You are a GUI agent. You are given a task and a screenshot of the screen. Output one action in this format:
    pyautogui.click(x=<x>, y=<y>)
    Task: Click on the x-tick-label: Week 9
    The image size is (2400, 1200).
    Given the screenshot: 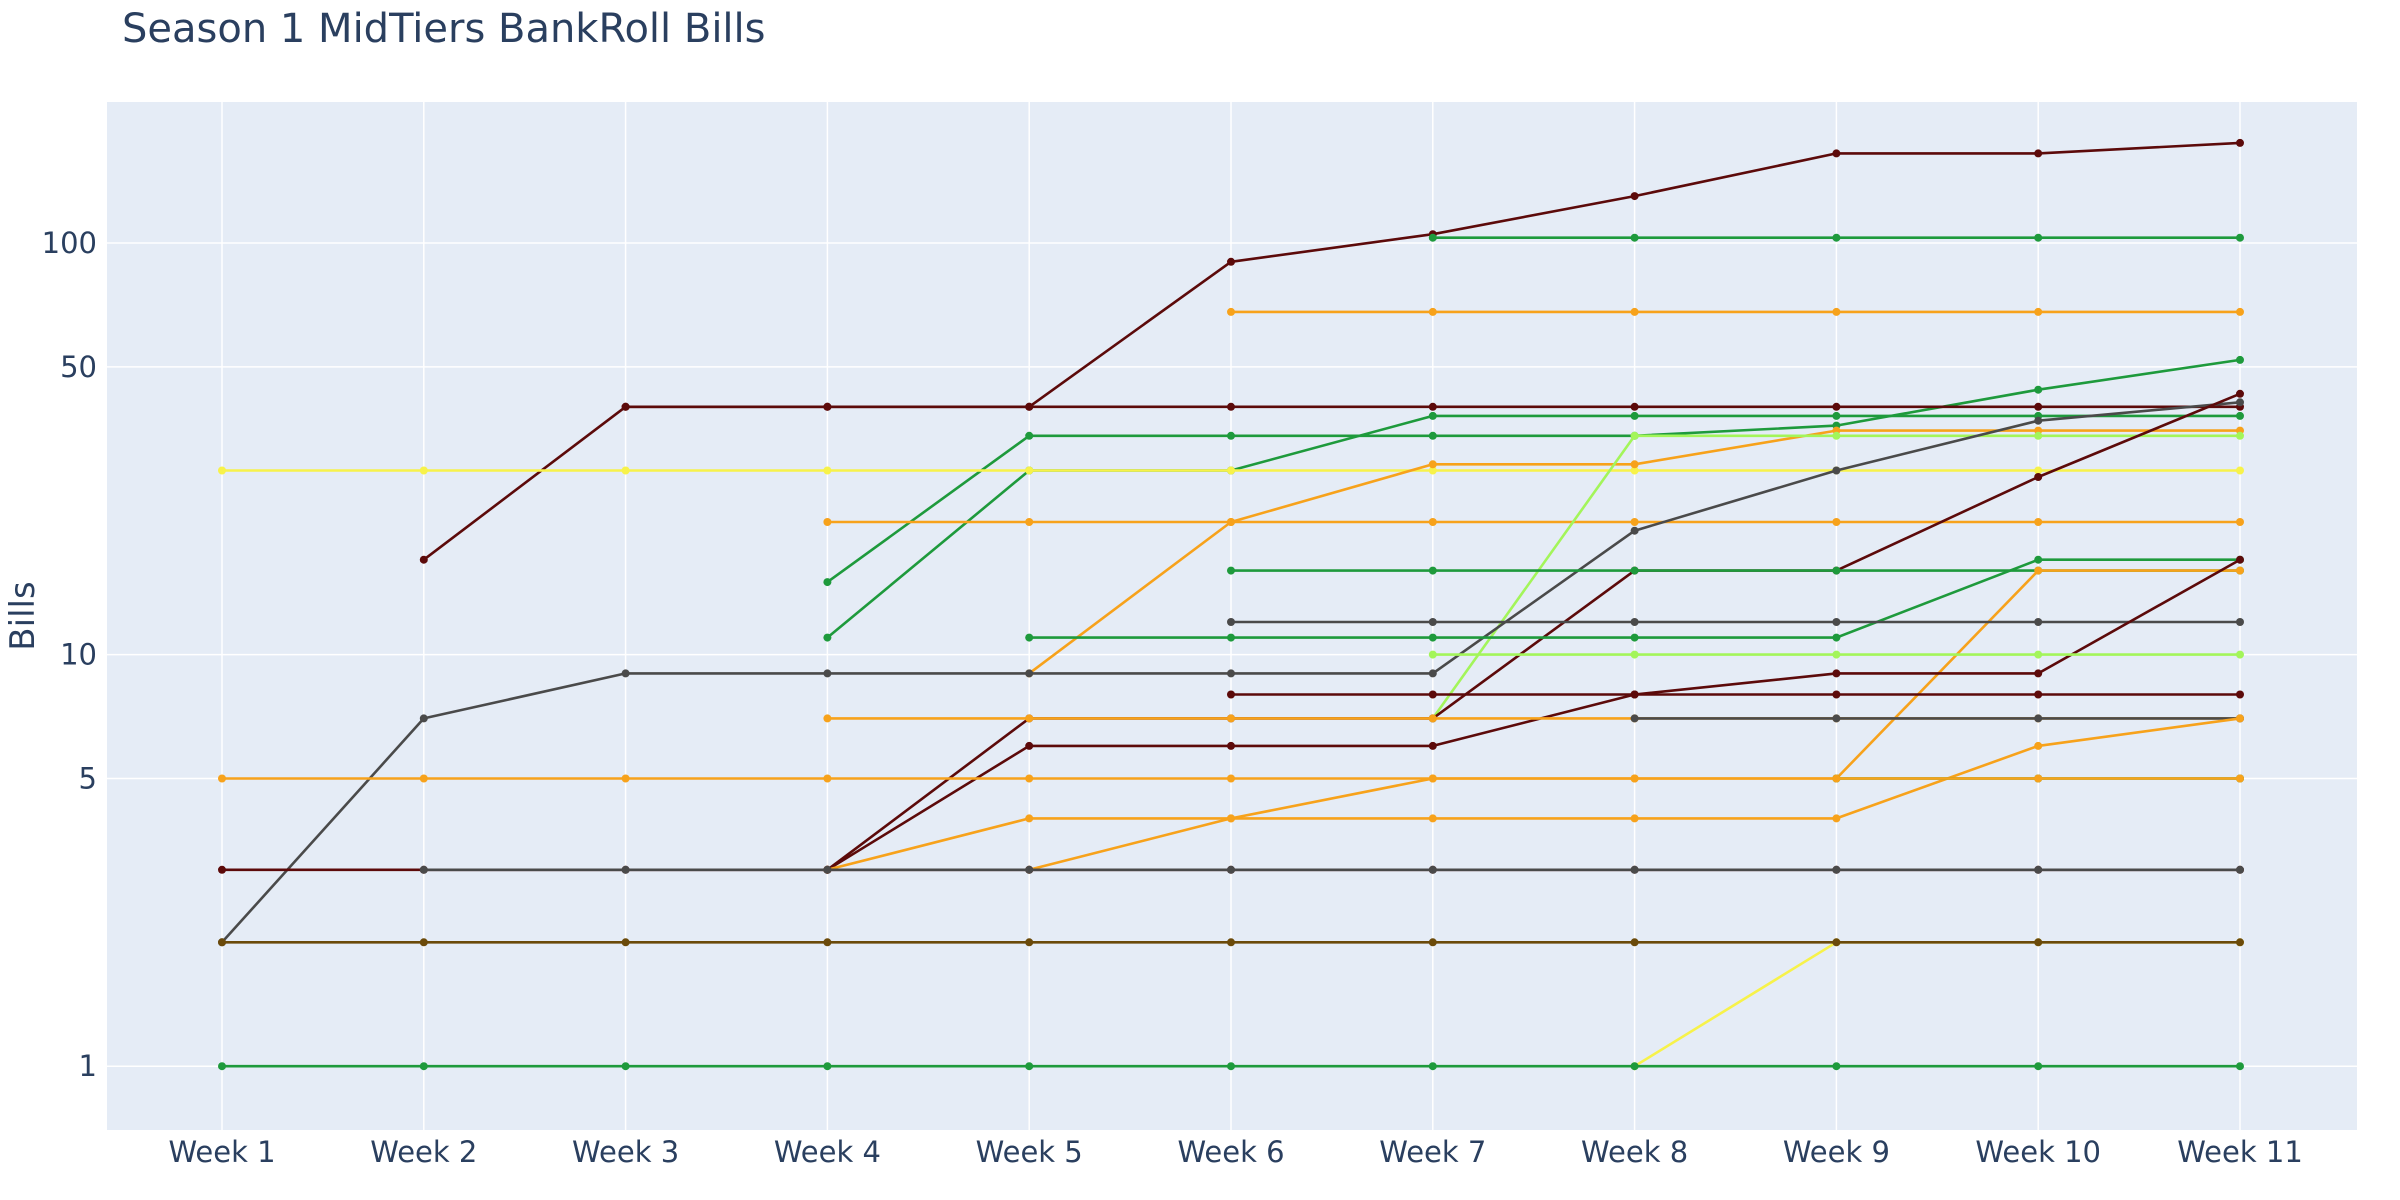 What is the action you would take?
    pyautogui.click(x=1836, y=1152)
    